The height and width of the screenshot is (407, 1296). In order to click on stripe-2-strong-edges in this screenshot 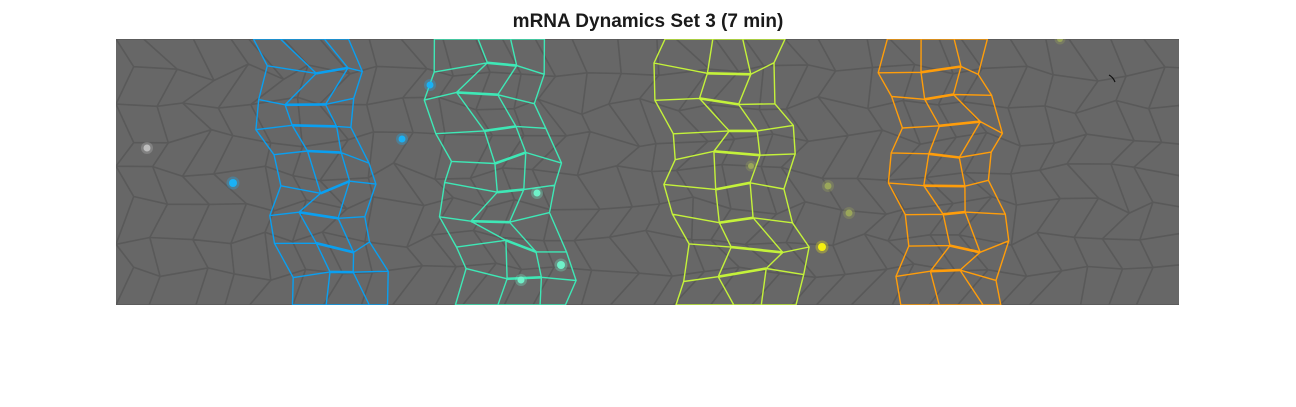, I will do `click(499, 171)`.